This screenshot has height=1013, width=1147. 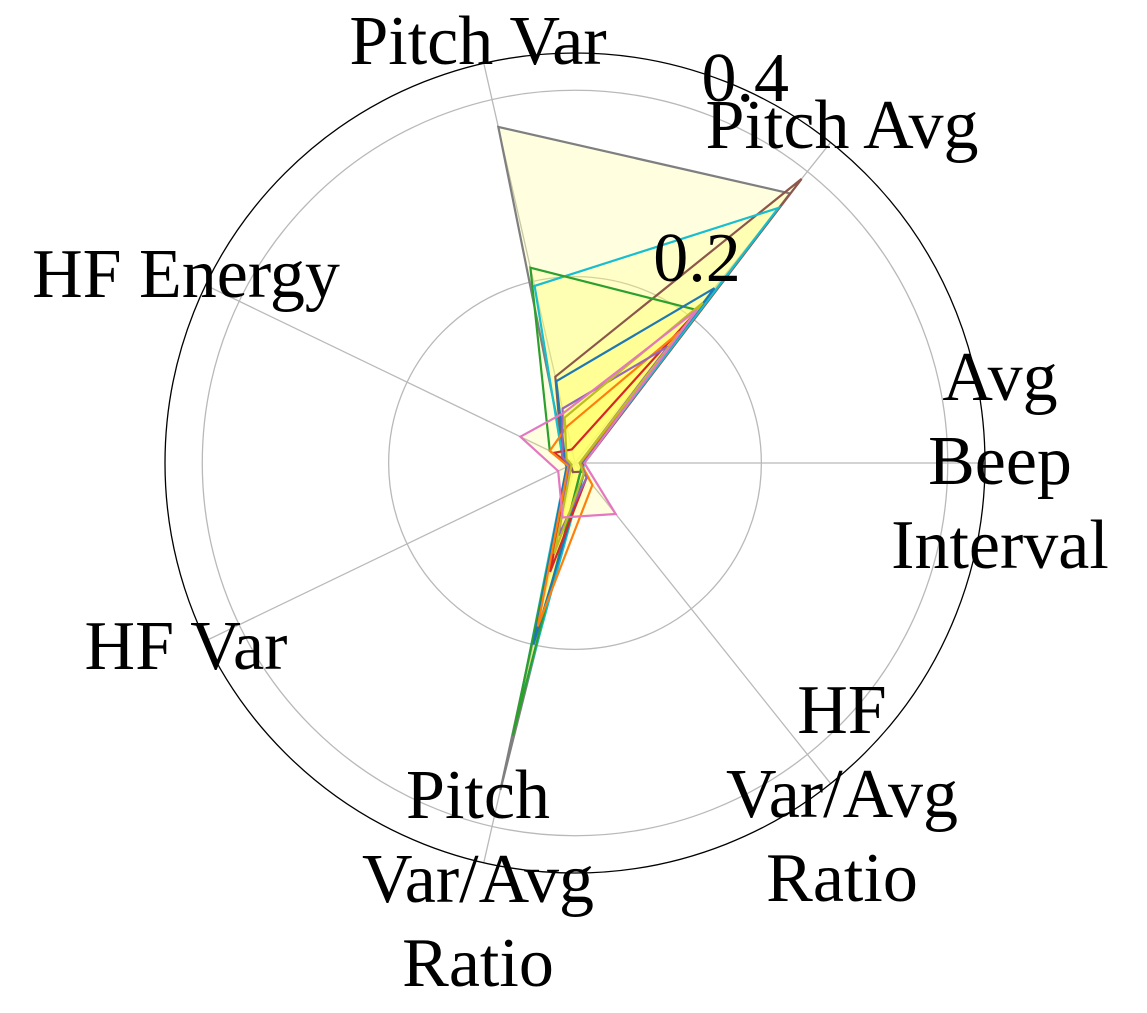 I want to click on axis-label-5: Pitch Var/Avg Ratio, so click(x=478, y=879).